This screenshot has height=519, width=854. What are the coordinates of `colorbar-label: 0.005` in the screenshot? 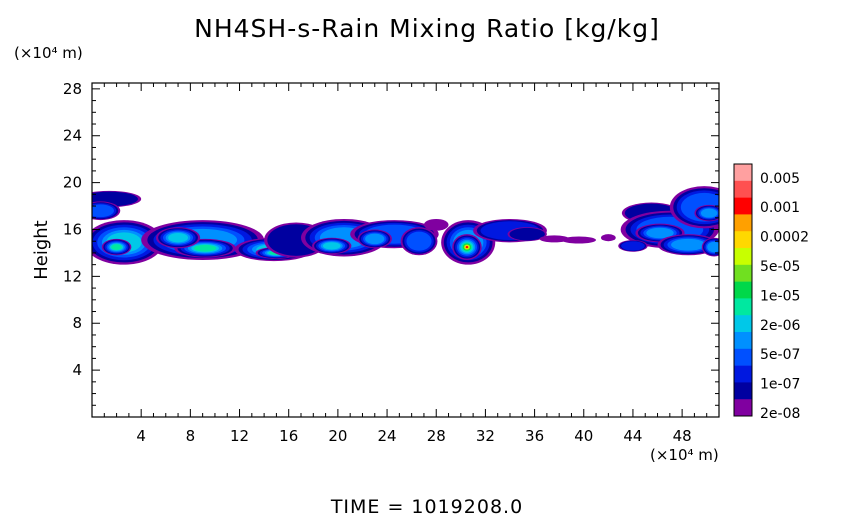 It's located at (780, 179).